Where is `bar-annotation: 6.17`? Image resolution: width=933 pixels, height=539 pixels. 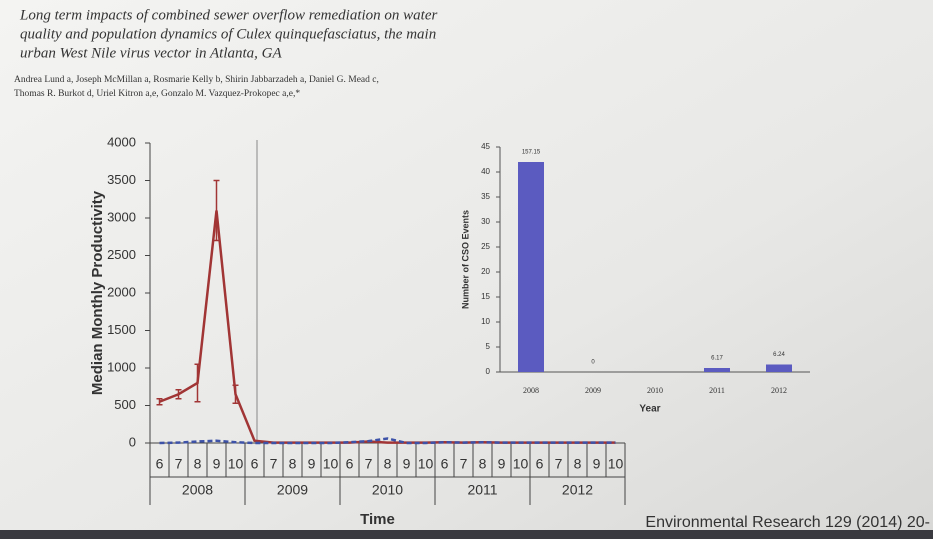
bar-annotation: 6.17 is located at coordinates (717, 359).